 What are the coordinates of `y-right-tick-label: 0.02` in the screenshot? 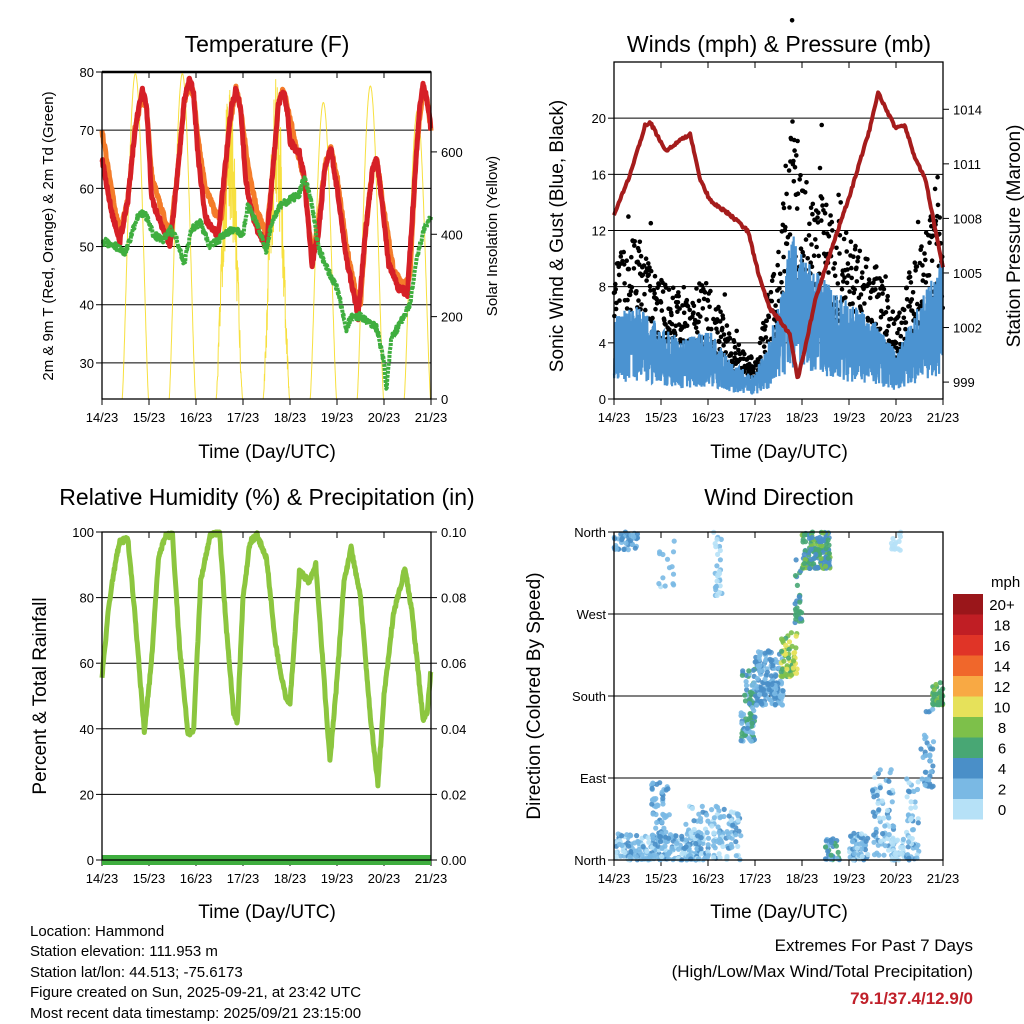 It's located at (453, 794).